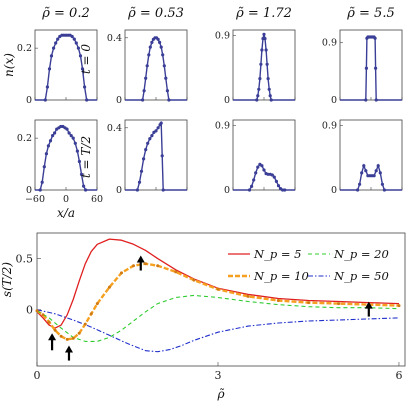 Image resolution: width=415 pixels, height=407 pixels. Describe the element at coordinates (7, 280) in the screenshot. I see `y-axis-label: s(T/2)` at that location.